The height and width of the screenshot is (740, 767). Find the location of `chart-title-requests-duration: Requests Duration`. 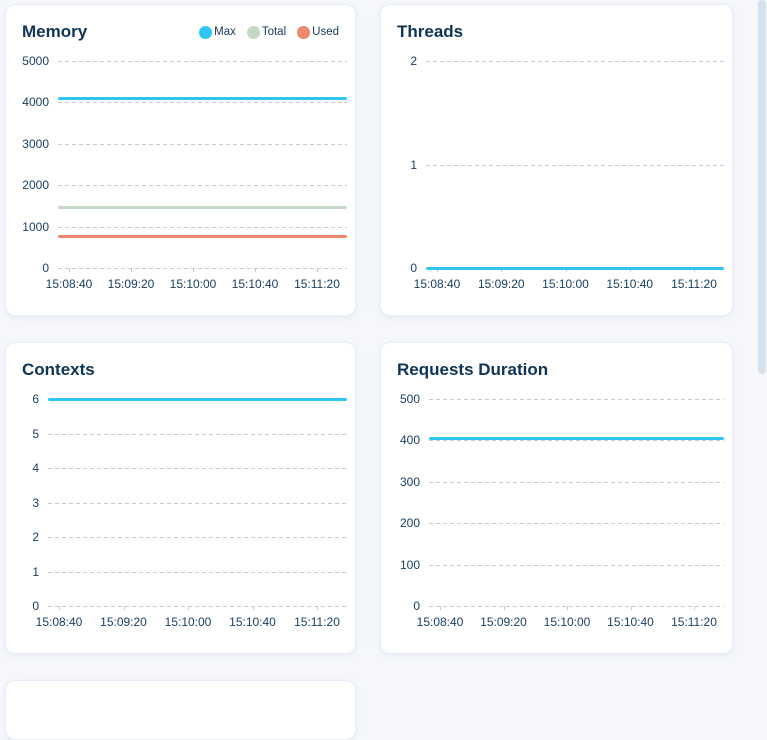

chart-title-requests-duration: Requests Duration is located at coordinates (473, 369).